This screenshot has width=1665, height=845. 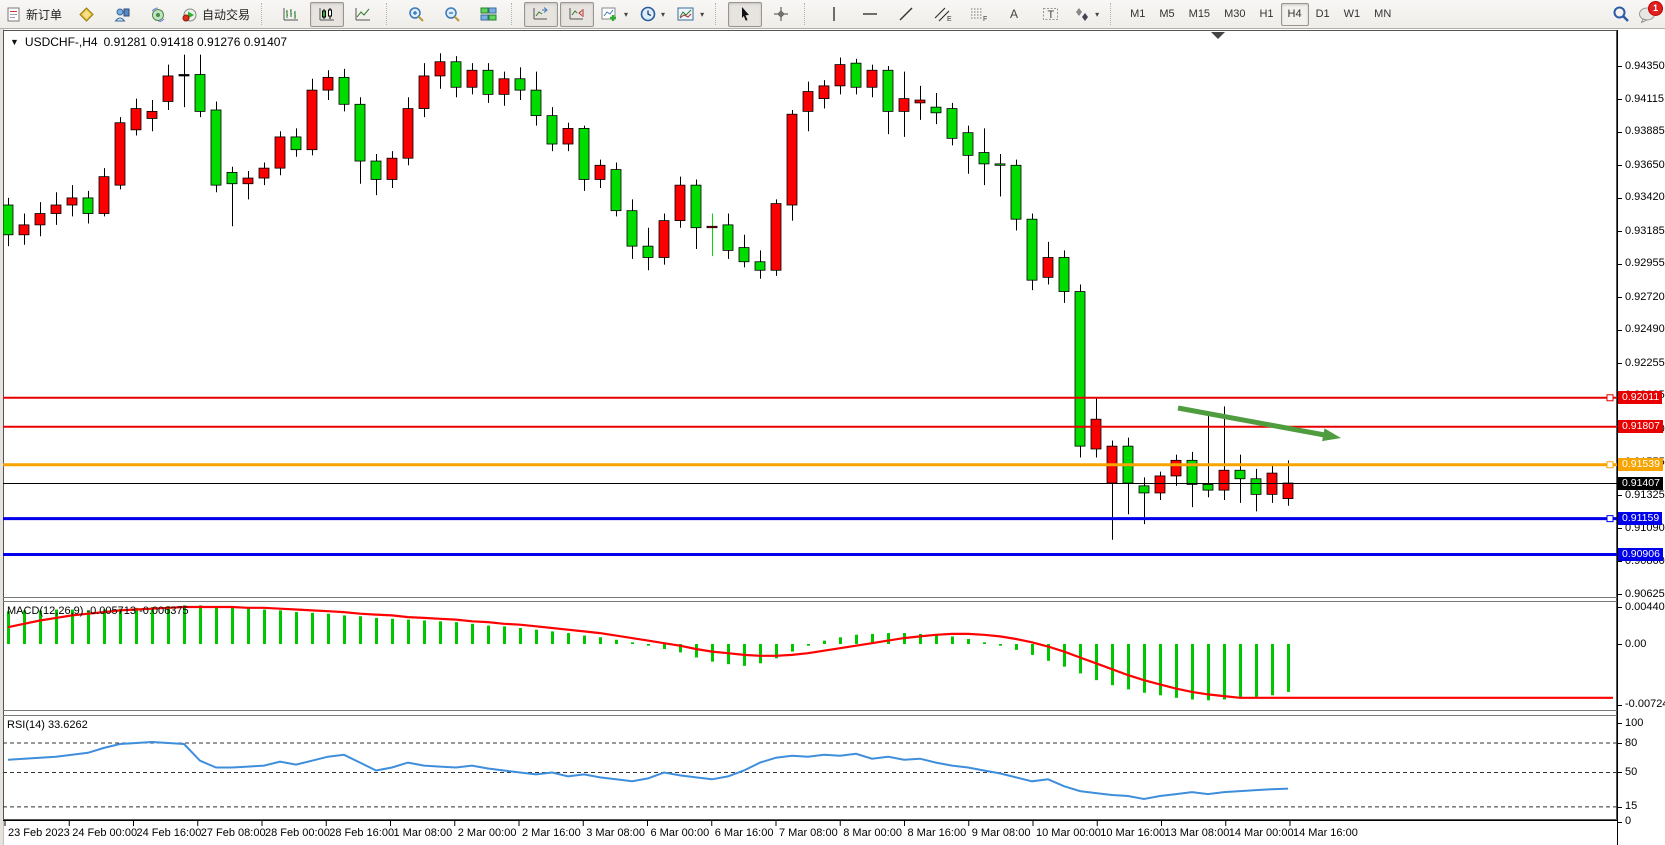 I want to click on tile-windows-button, so click(x=488, y=14).